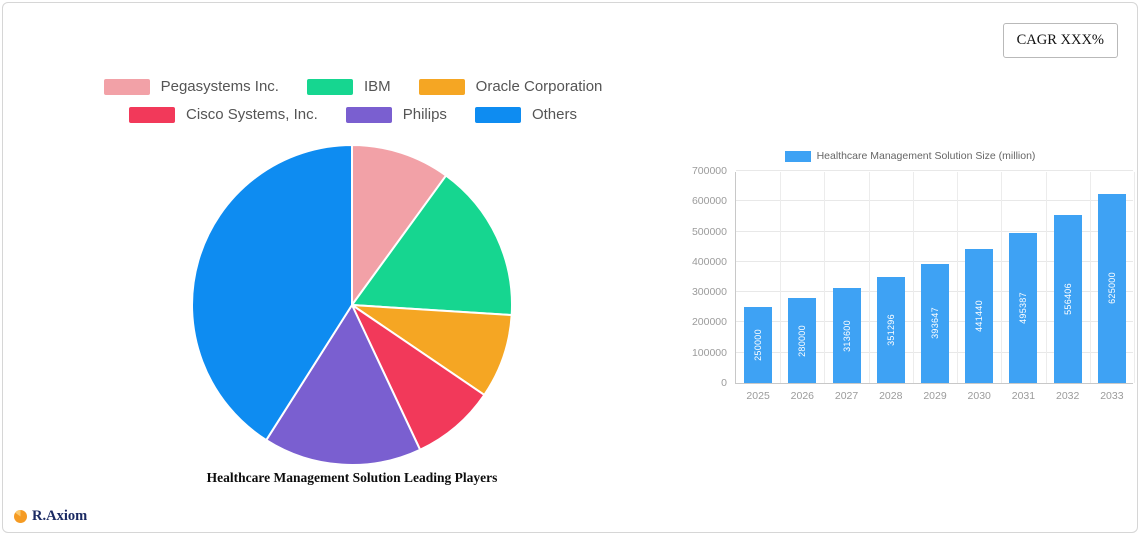  What do you see at coordinates (377, 86) in the screenshot?
I see `legend-label: IBM` at bounding box center [377, 86].